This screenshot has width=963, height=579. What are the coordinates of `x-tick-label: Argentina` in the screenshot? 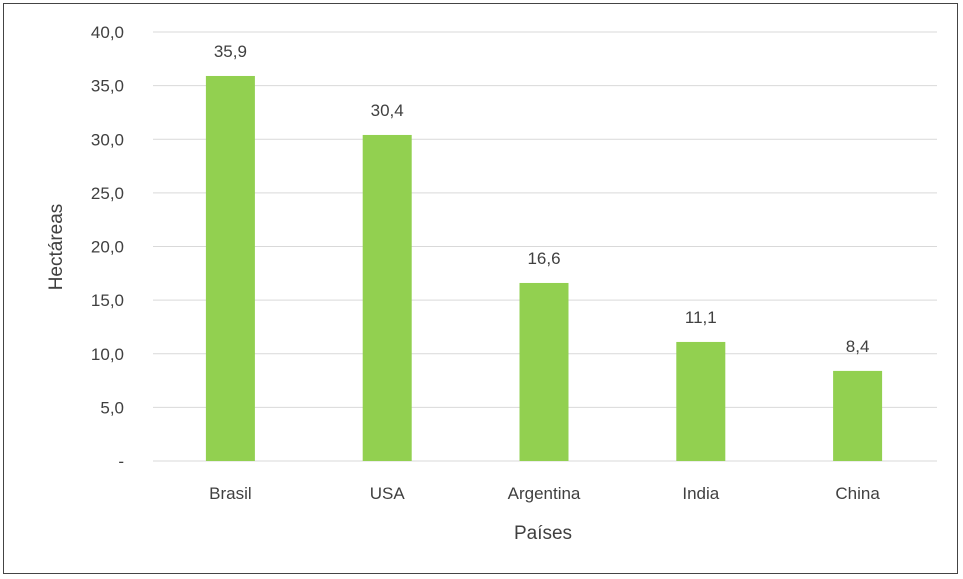 It's located at (544, 493).